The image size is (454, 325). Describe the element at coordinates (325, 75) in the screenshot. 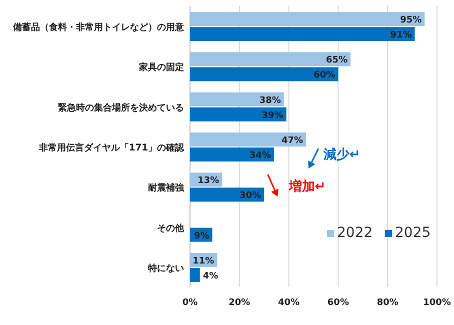

I see `data-label: 60%` at that location.